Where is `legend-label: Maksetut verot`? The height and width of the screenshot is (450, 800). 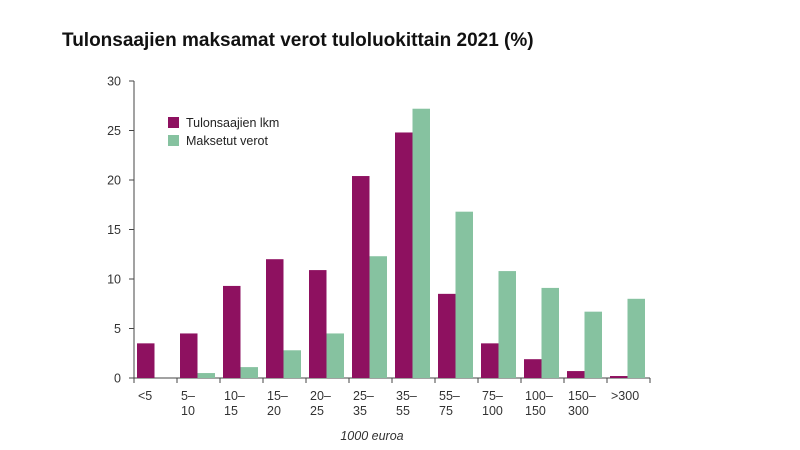 legend-label: Maksetut verot is located at coordinates (227, 141).